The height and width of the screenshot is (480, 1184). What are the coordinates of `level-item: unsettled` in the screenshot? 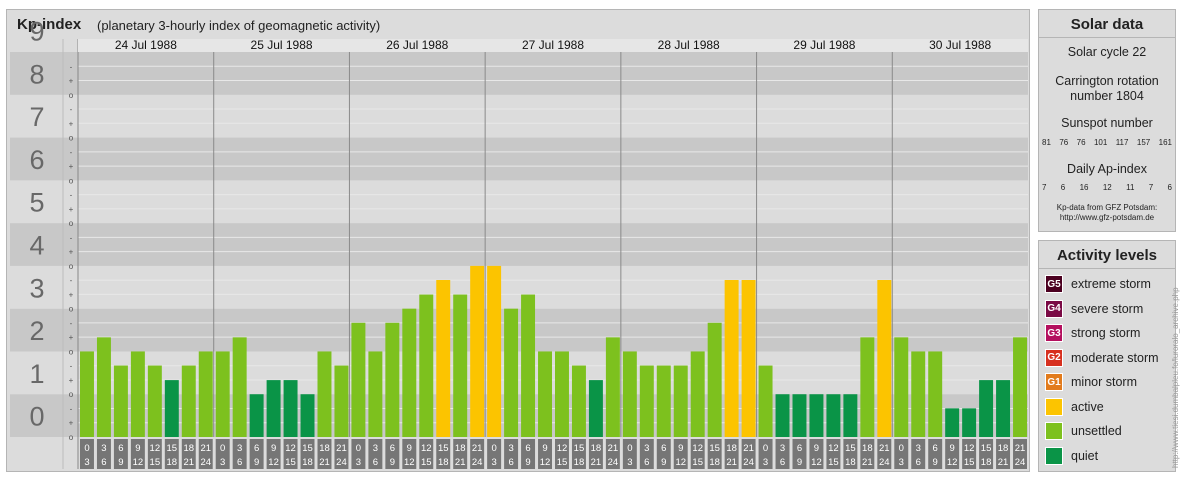 It's located at (1083, 431).